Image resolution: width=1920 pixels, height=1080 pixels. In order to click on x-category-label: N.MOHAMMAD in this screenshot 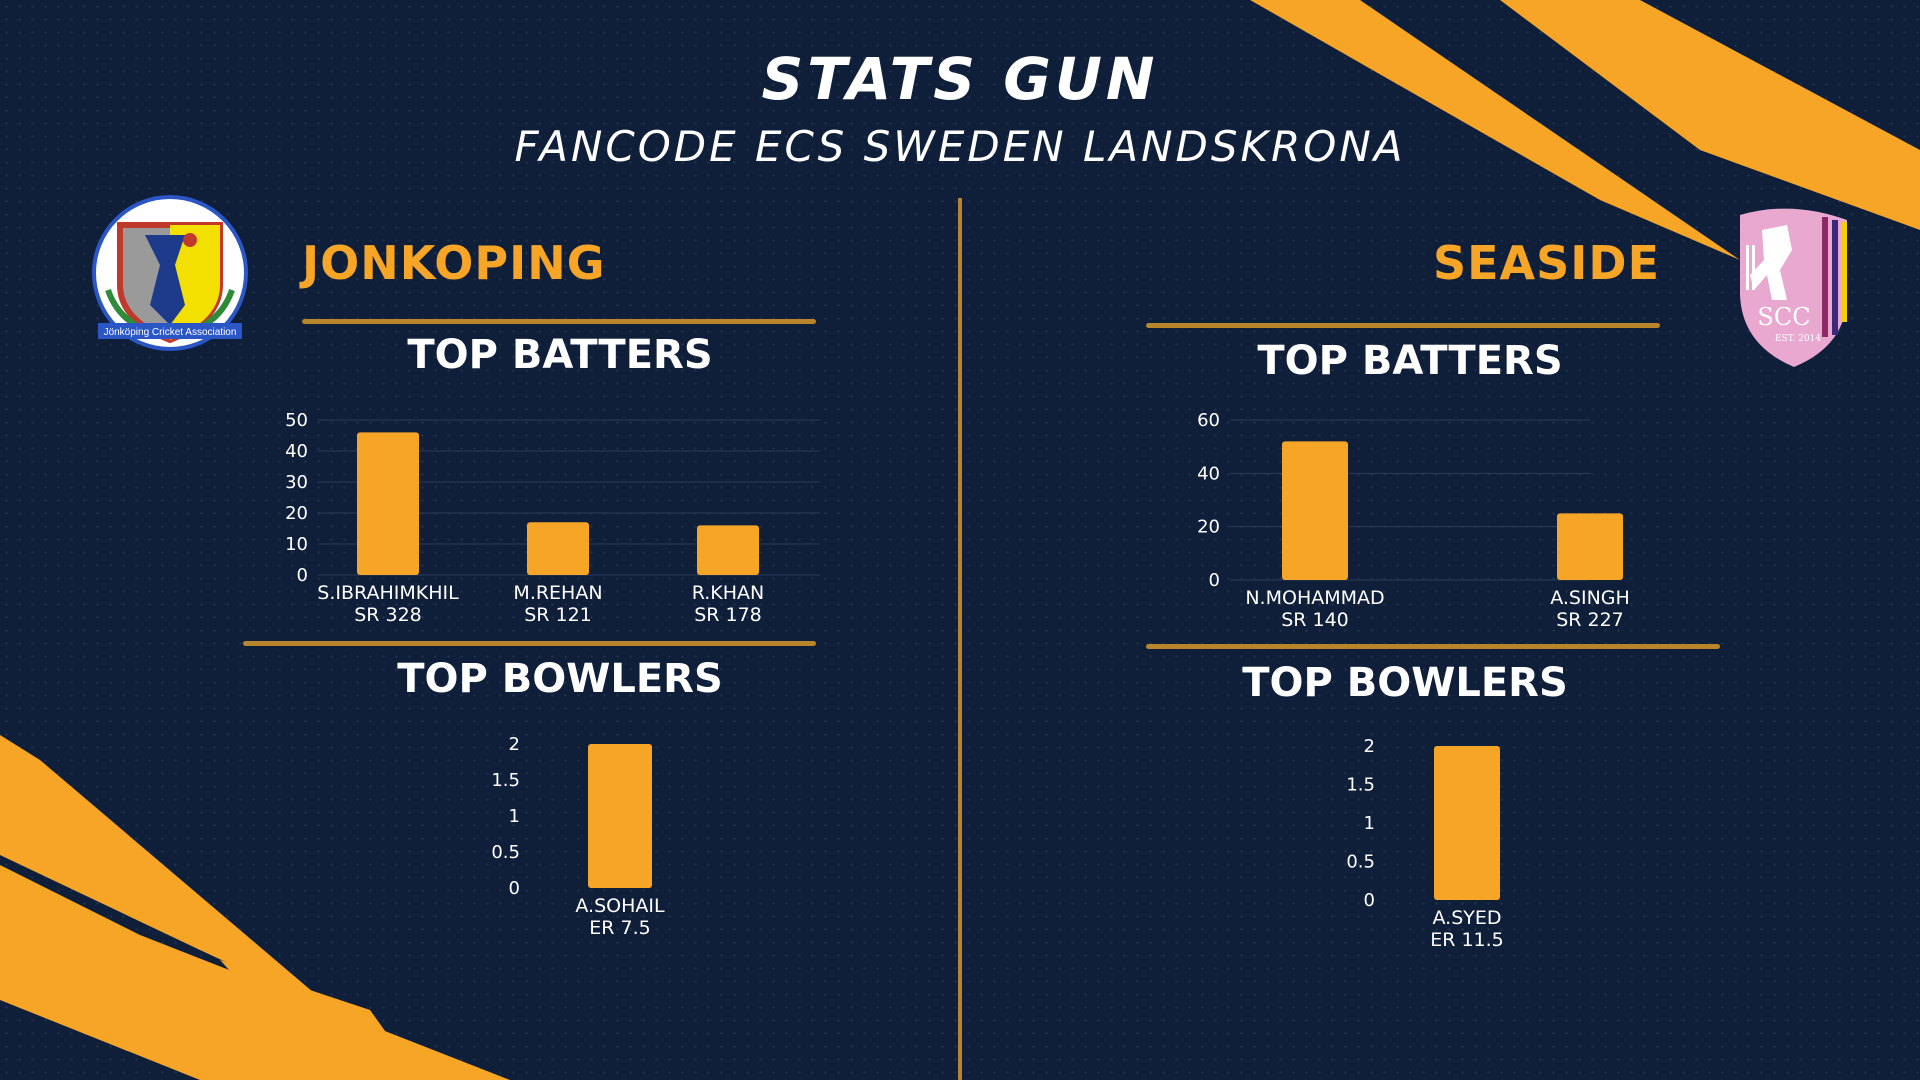, I will do `click(1314, 598)`.